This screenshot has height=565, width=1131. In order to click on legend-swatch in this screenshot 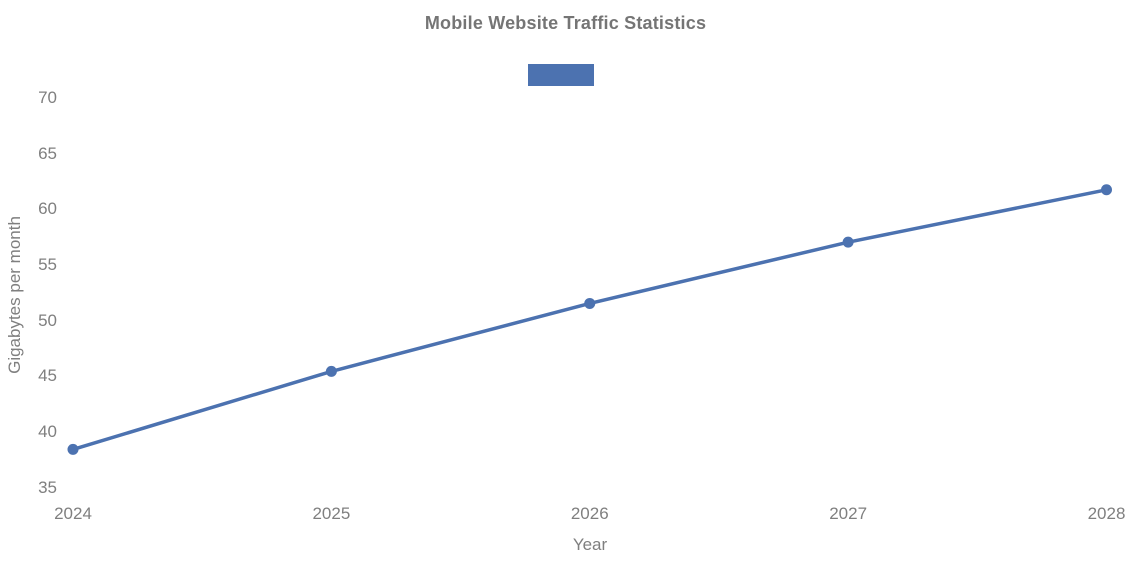, I will do `click(561, 75)`.